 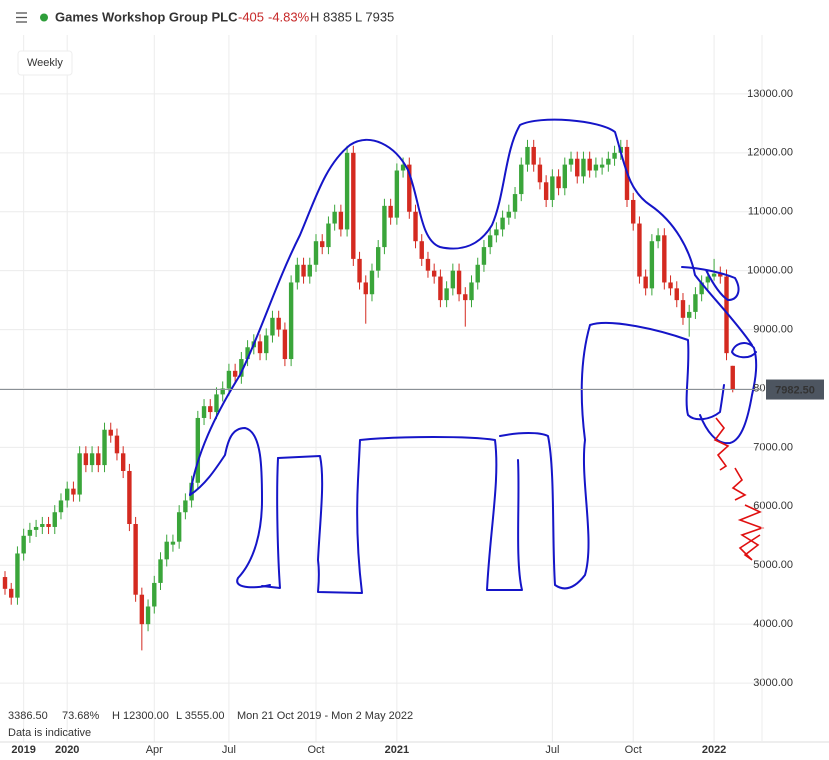 I want to click on red-scribble, so click(x=739, y=489).